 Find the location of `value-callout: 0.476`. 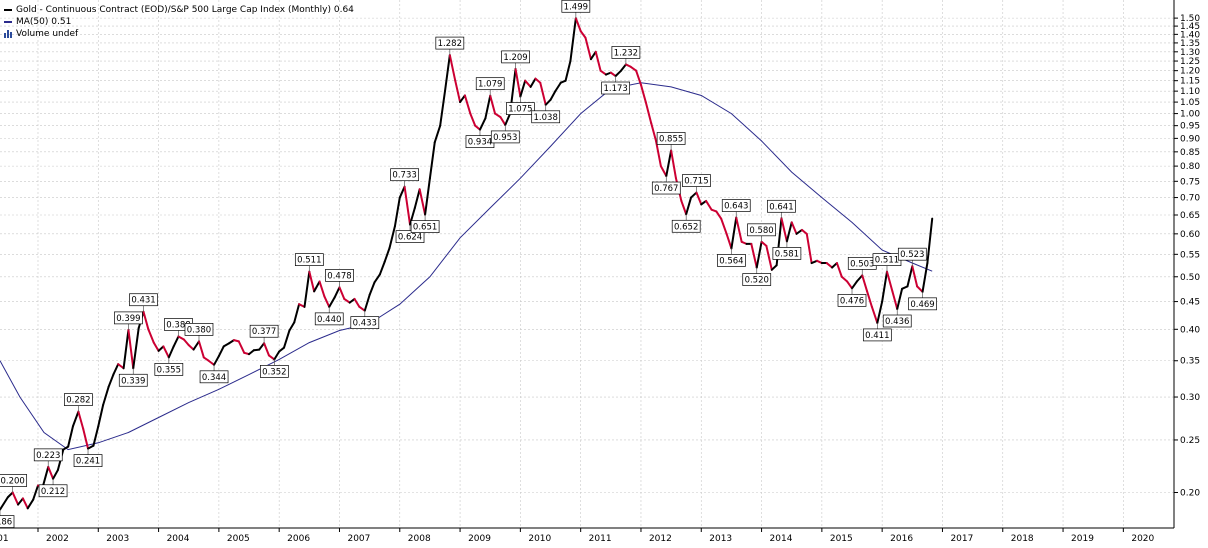

value-callout: 0.476 is located at coordinates (852, 297).